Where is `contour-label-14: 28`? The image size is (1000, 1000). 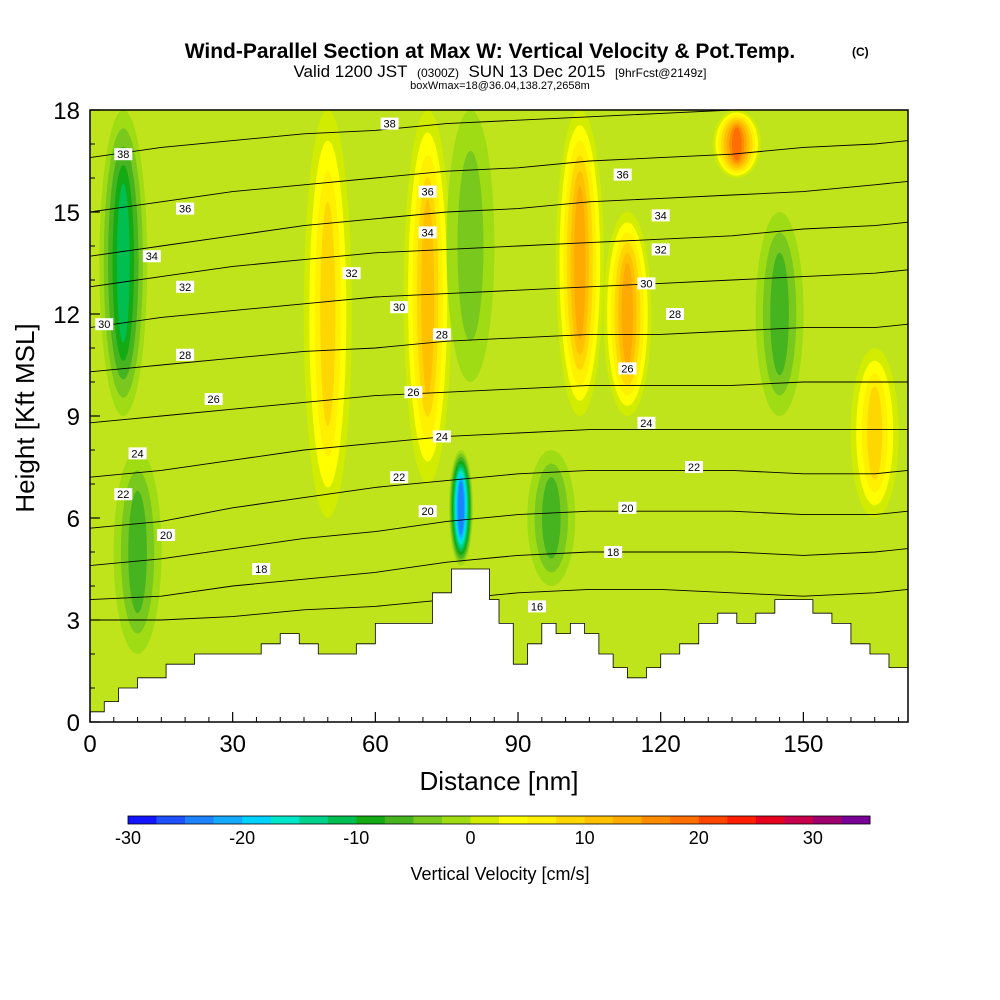
contour-label-14: 28 is located at coordinates (185, 356).